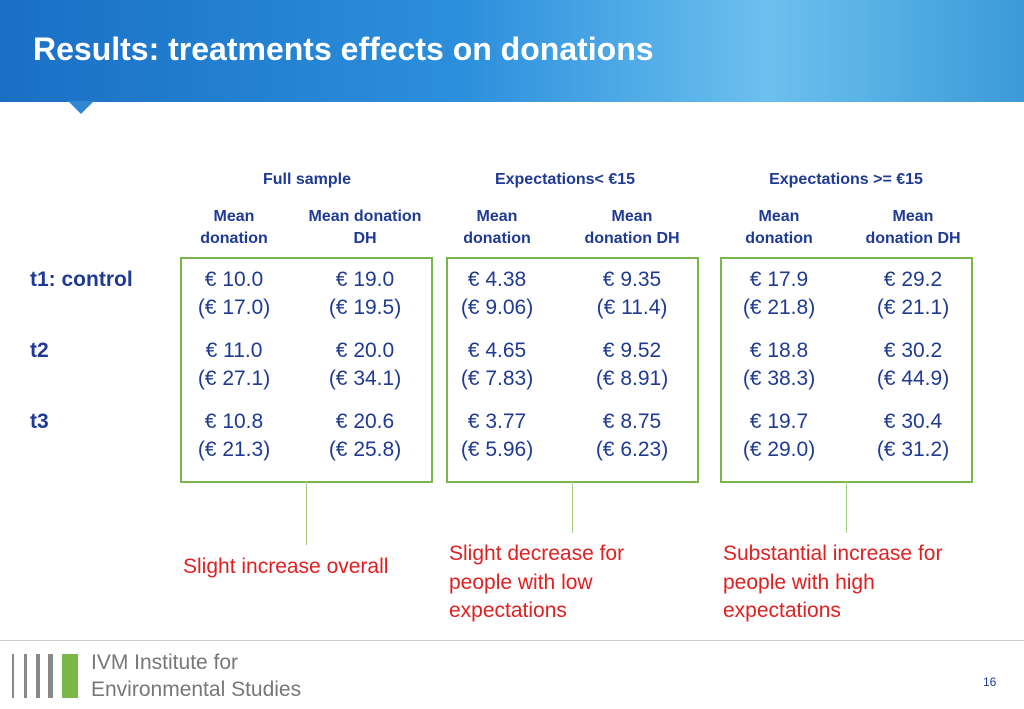  Describe the element at coordinates (234, 449) in the screenshot. I see `cell-value: (€ 21.3)` at that location.